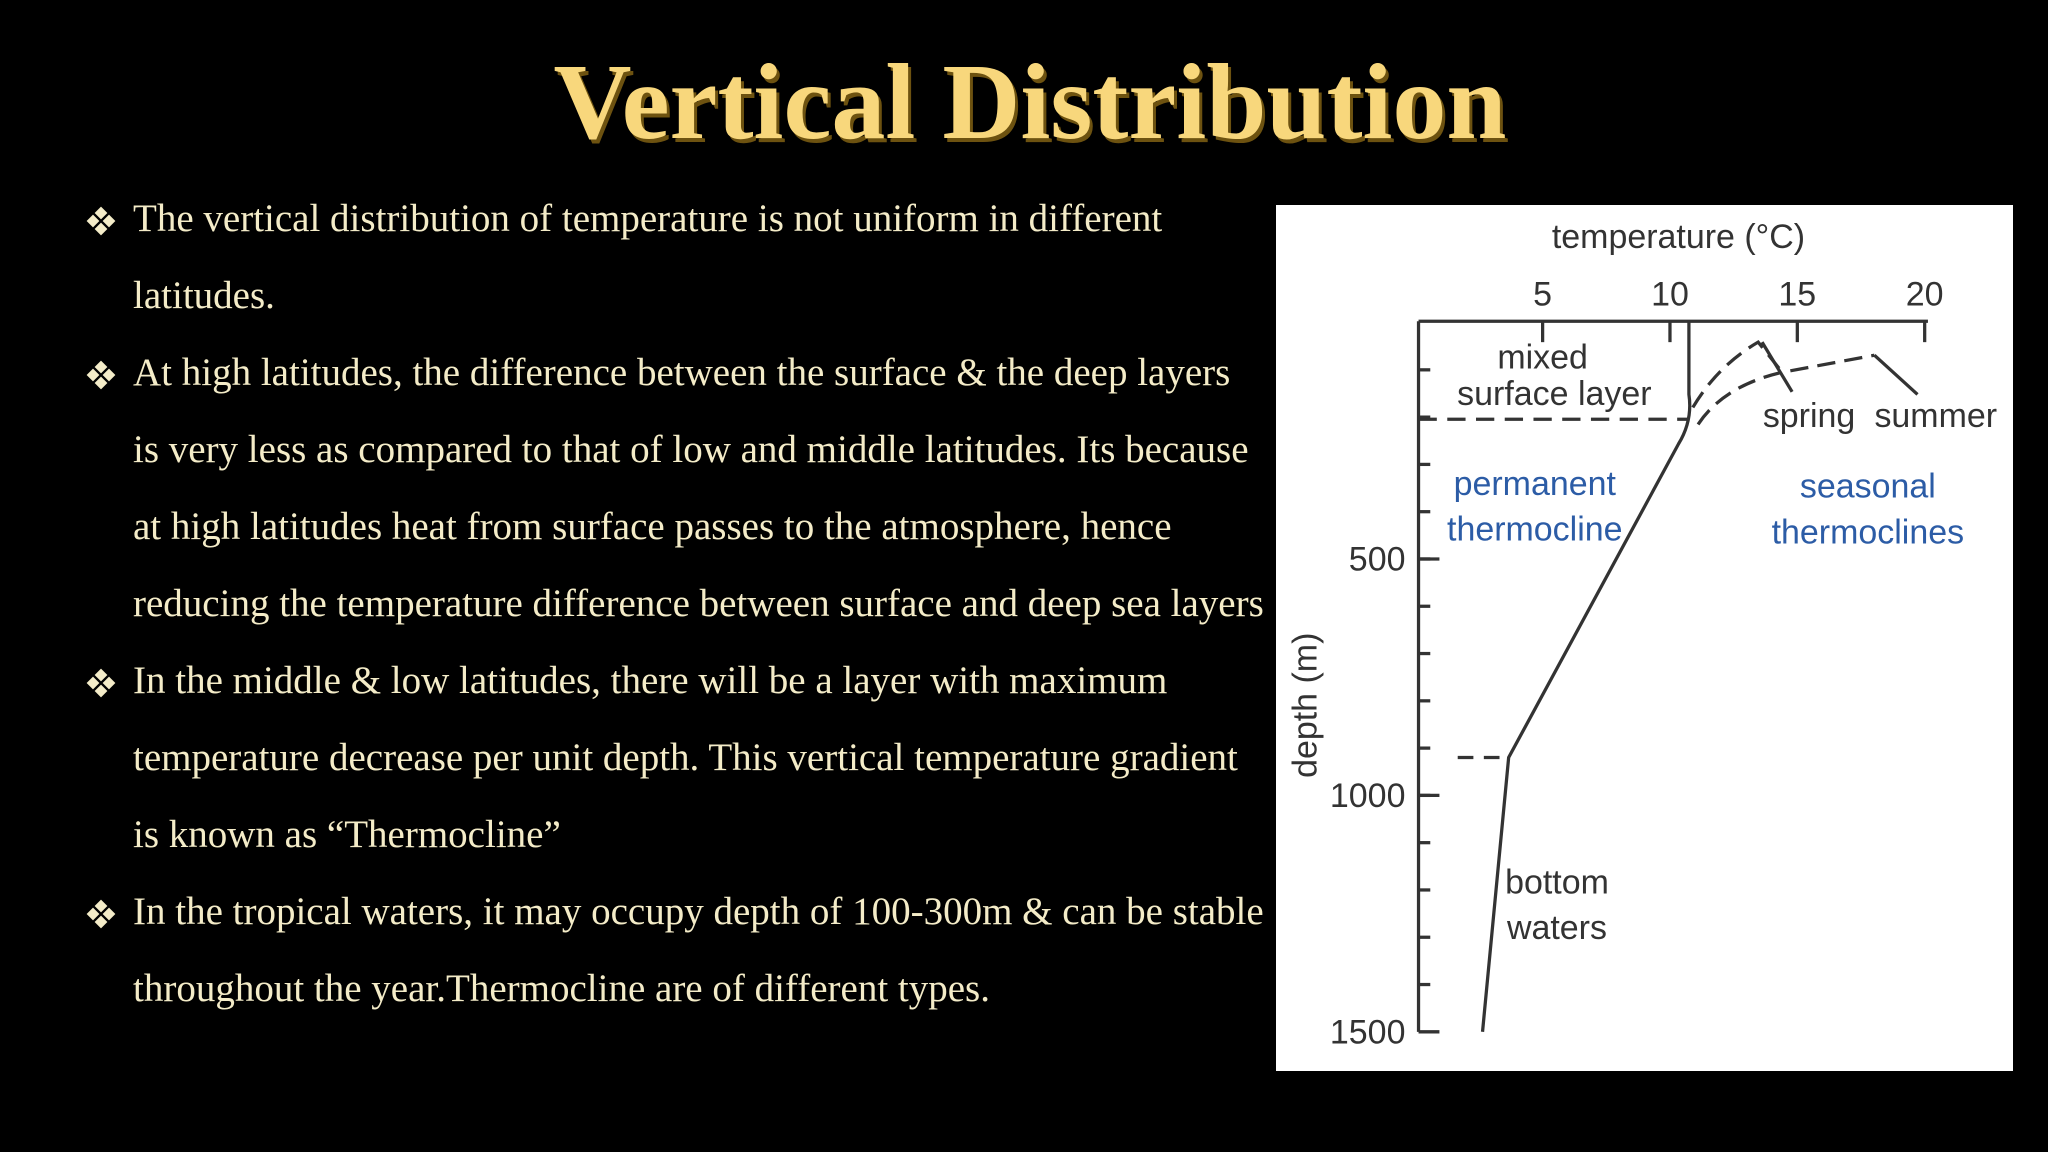  I want to click on y-axis-label: depth (m), so click(1306, 705).